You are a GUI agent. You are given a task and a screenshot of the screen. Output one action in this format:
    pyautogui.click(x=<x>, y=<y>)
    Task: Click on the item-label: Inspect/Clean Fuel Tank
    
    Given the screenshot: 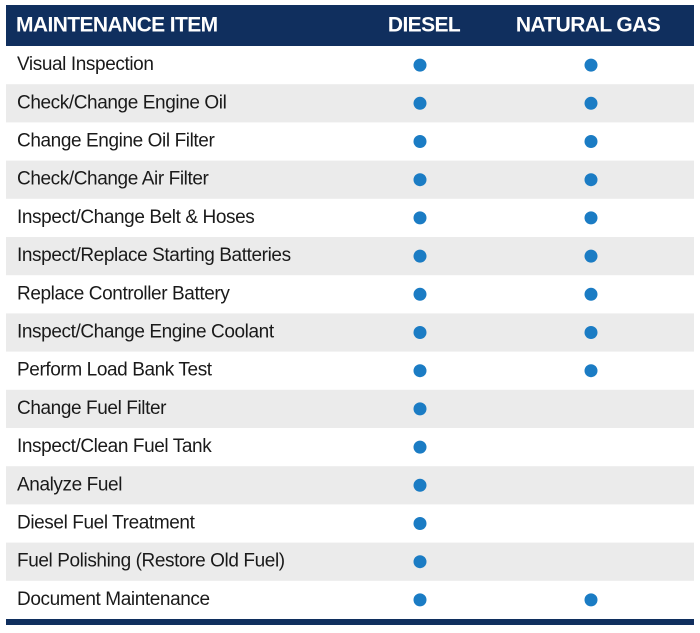 What is the action you would take?
    pyautogui.click(x=114, y=446)
    